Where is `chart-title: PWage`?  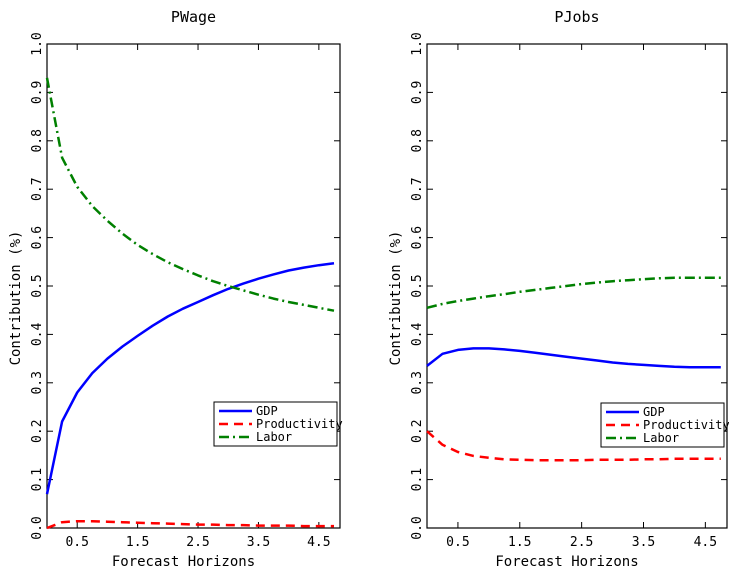
chart-title: PWage is located at coordinates (193, 17).